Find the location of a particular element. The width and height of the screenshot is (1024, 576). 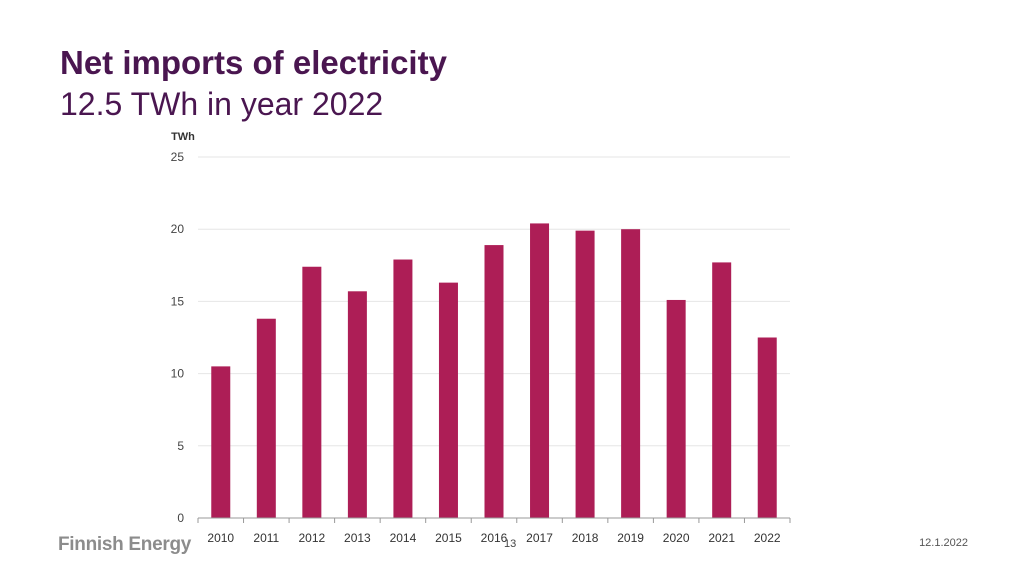

slide-subtitle: 12.5 TWh in year 2022 is located at coordinates (222, 104).